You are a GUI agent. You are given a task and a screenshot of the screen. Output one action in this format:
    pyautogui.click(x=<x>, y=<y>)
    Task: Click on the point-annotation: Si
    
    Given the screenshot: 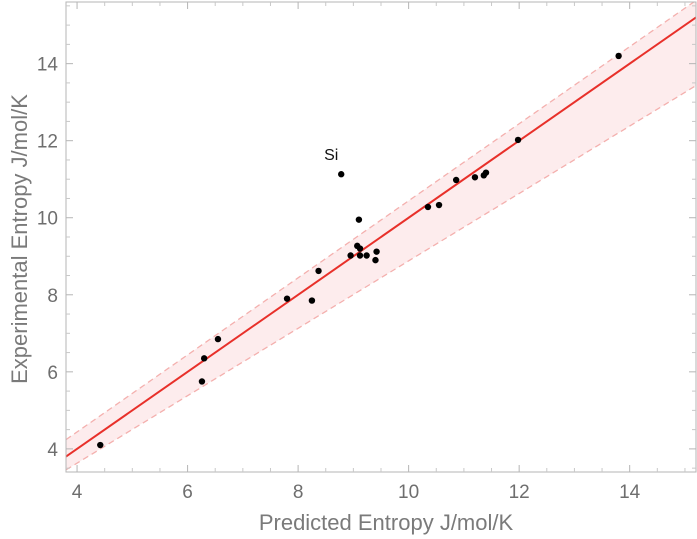 What is the action you would take?
    pyautogui.click(x=331, y=155)
    